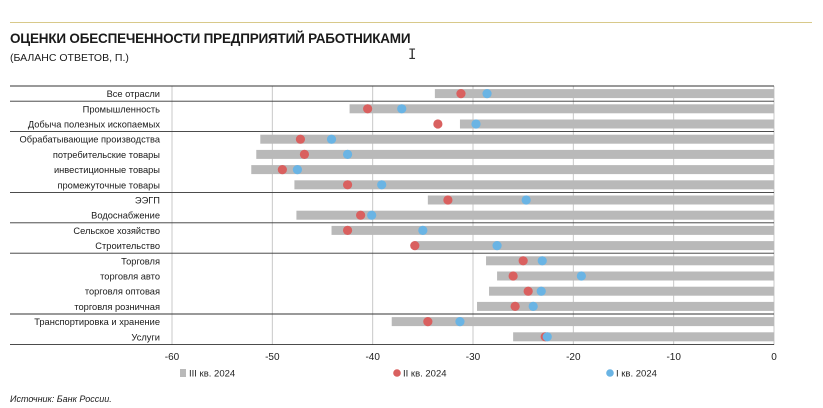 The image size is (823, 408). What do you see at coordinates (397, 373) in the screenshot?
I see `legend-q2-swatch` at bounding box center [397, 373].